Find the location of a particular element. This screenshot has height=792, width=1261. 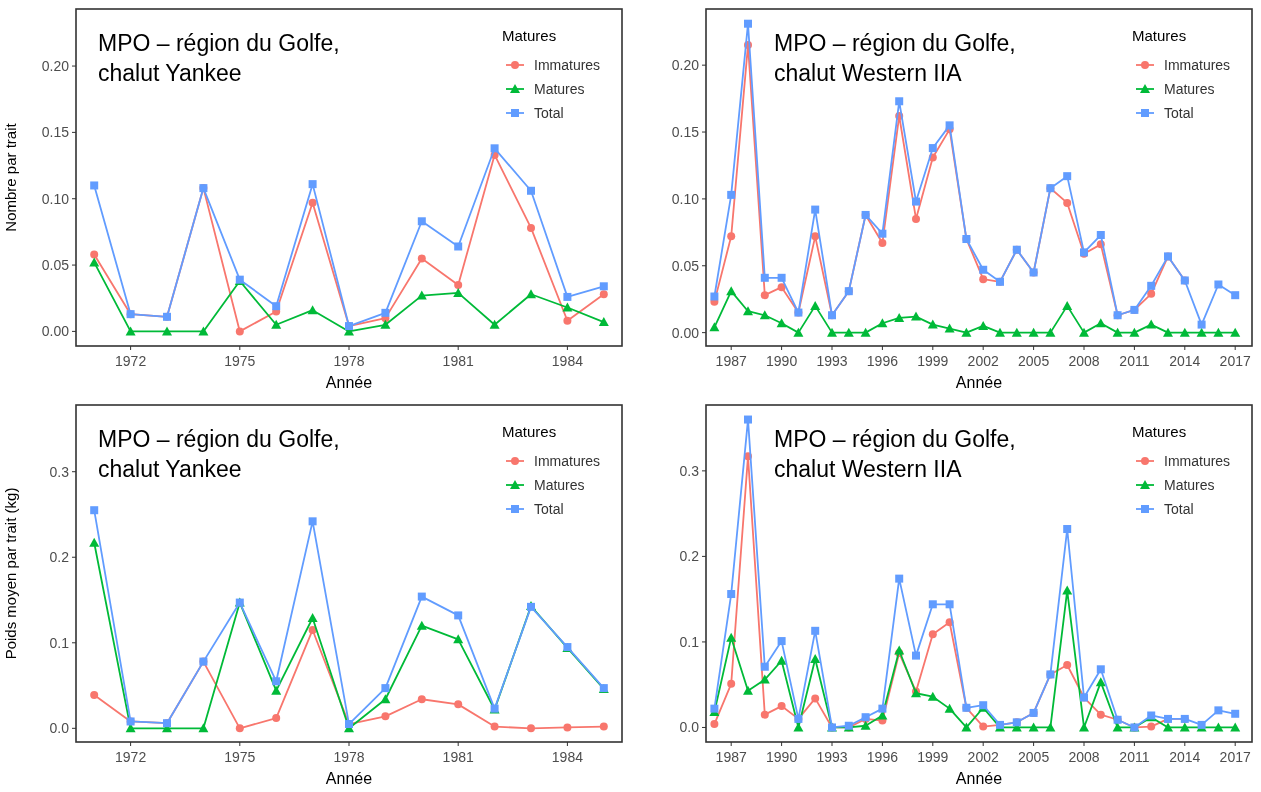

y-axis-title: Nombre par trait is located at coordinates (10, 177).